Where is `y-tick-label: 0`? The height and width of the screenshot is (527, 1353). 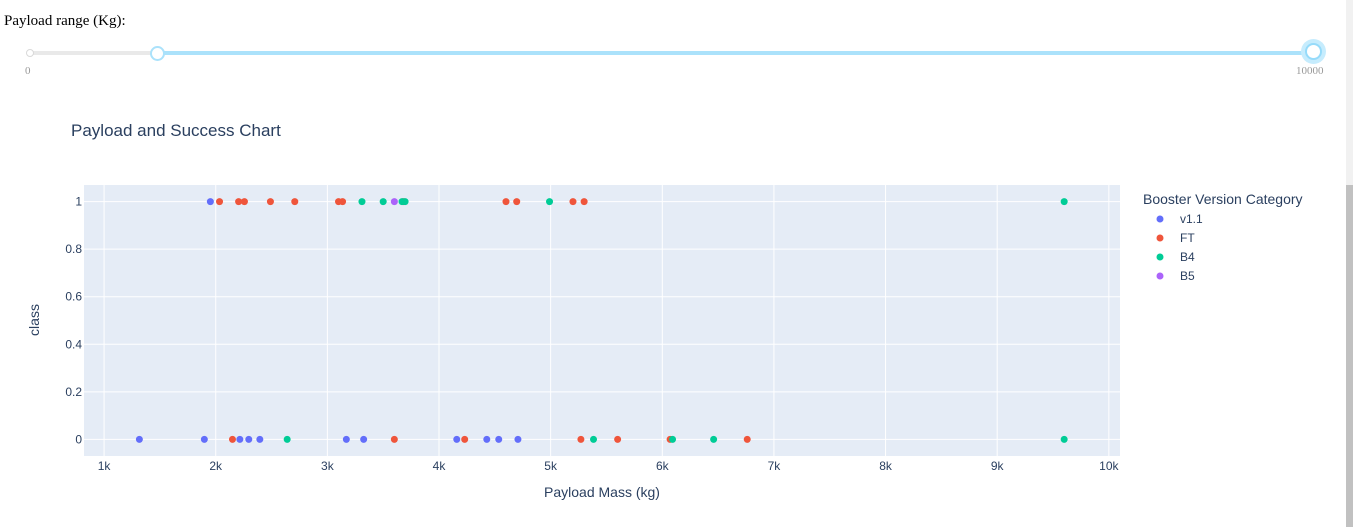 y-tick-label: 0 is located at coordinates (78, 439).